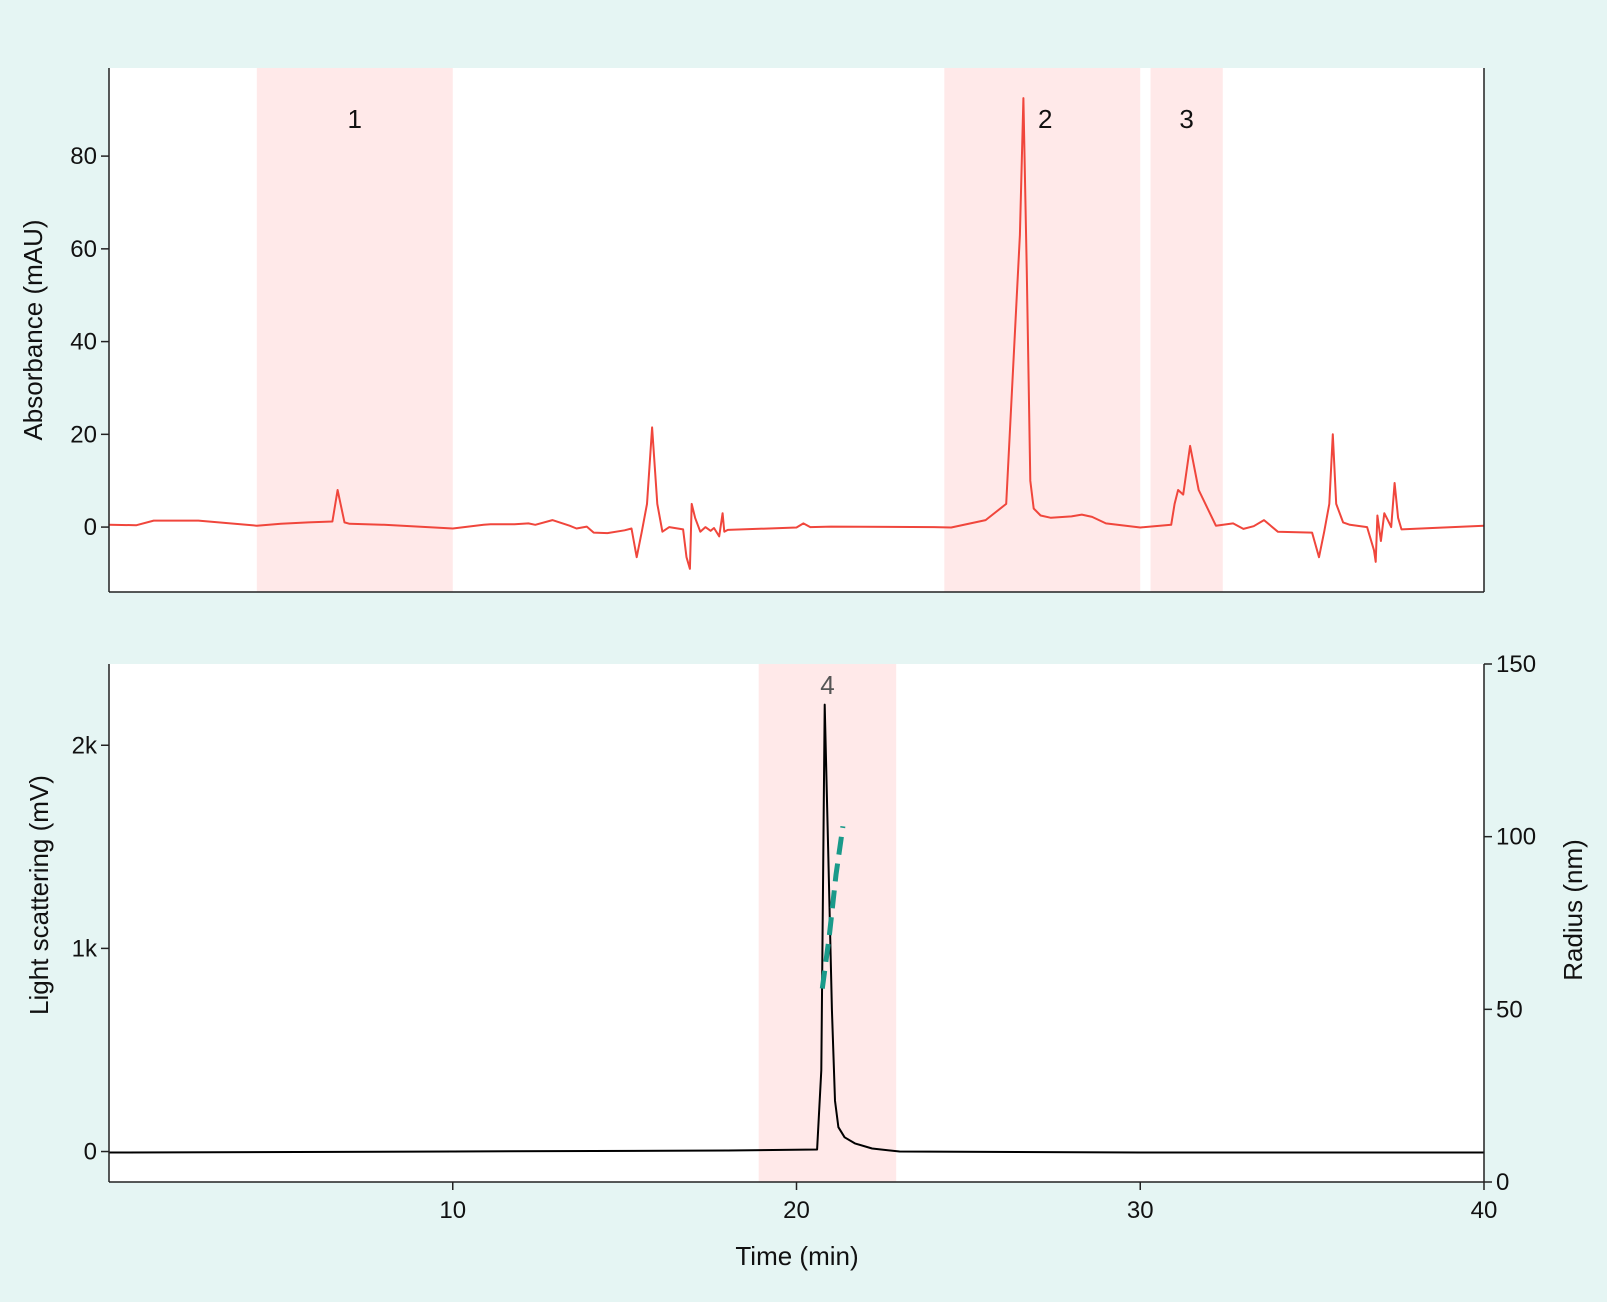 Image resolution: width=1607 pixels, height=1302 pixels. Describe the element at coordinates (1516, 837) in the screenshot. I see `y2-tick-label: 100` at that location.